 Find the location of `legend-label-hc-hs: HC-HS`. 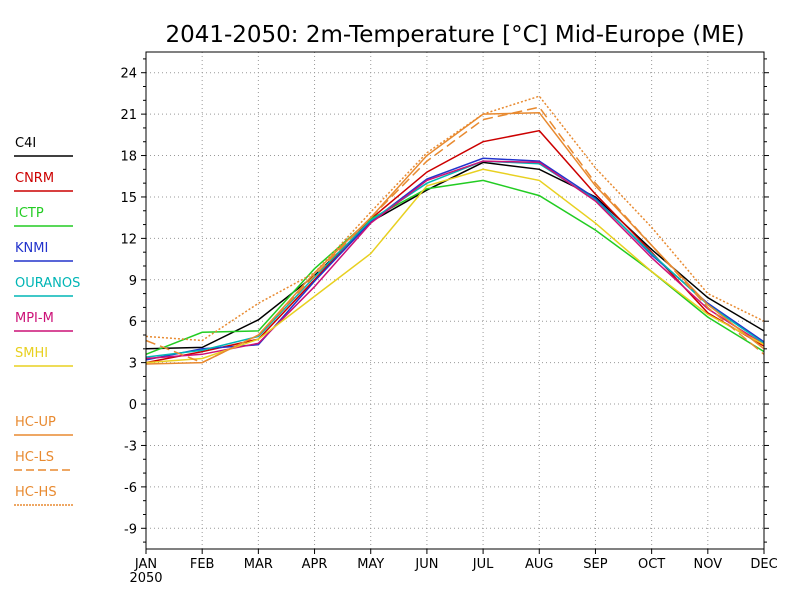

legend-label-hc-hs: HC-HS is located at coordinates (36, 492).